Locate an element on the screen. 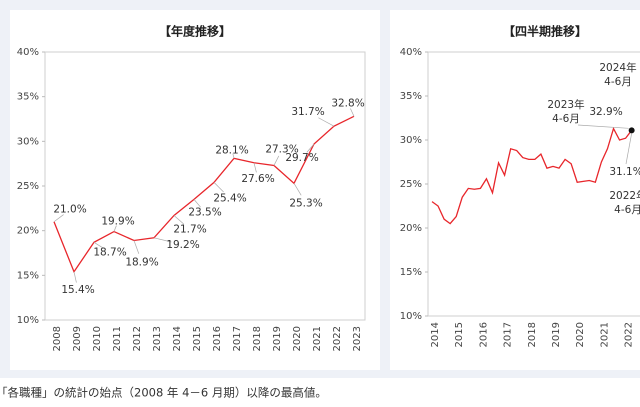  x-tick-label: 2011 is located at coordinates (117, 338).